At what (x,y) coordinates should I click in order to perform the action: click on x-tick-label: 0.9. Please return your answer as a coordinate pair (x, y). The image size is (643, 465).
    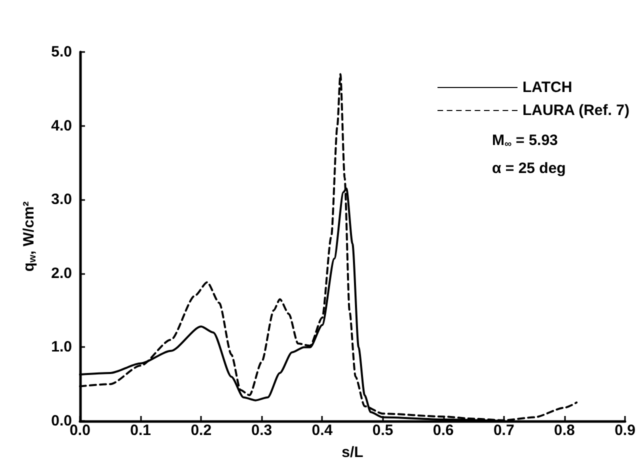
    Looking at the image, I should click on (625, 430).